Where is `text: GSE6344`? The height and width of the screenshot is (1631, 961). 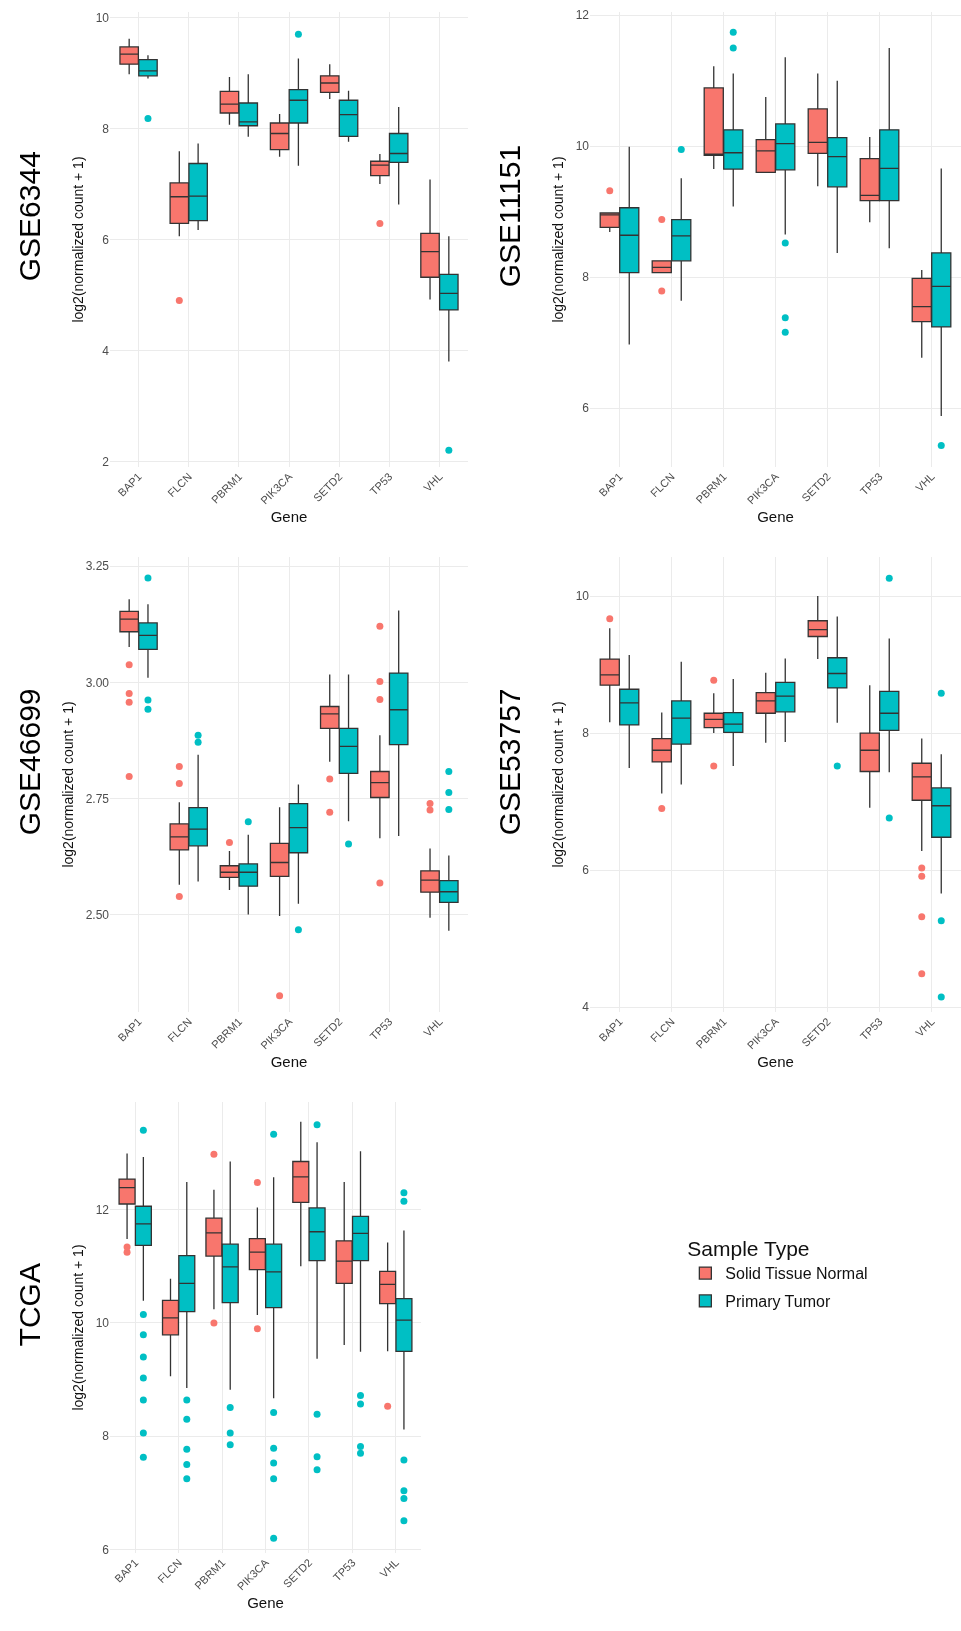 text: GSE6344 is located at coordinates (29, 216).